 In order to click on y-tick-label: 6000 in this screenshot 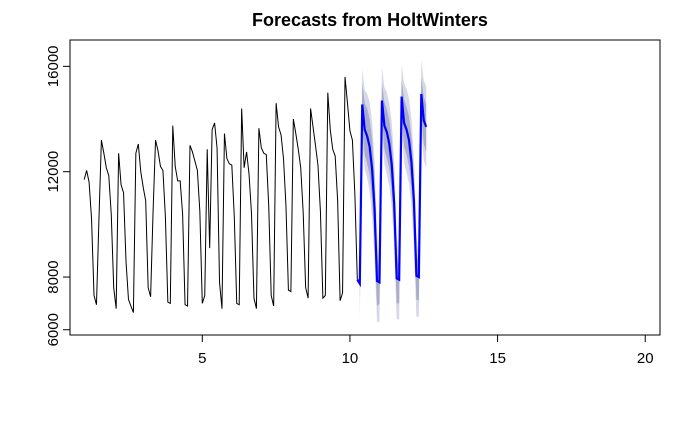, I will do `click(53, 329)`.